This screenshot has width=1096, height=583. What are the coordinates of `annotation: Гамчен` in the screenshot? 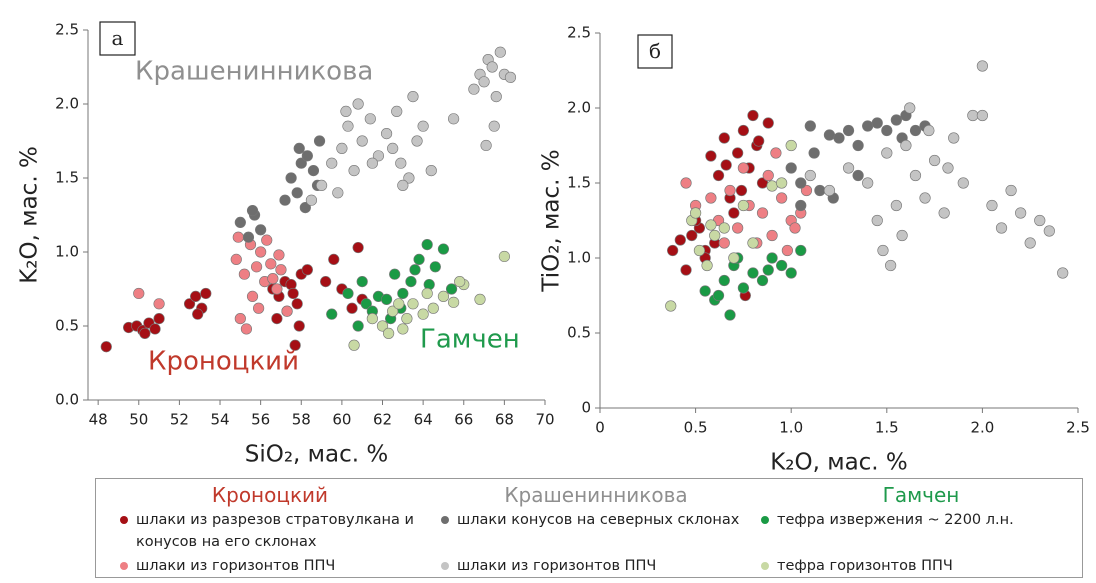 It's located at (470, 340).